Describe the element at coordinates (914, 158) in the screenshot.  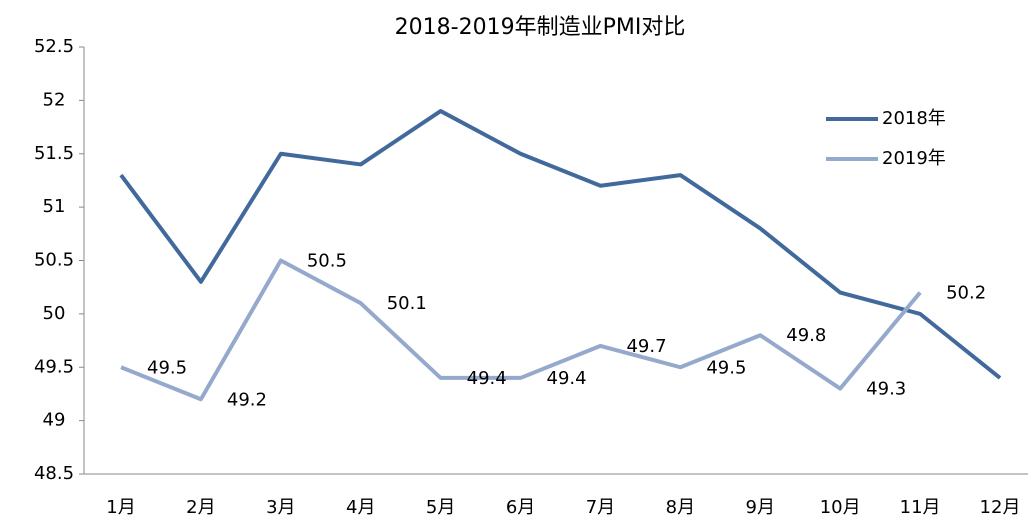
I see `legend-label: 2019年` at that location.